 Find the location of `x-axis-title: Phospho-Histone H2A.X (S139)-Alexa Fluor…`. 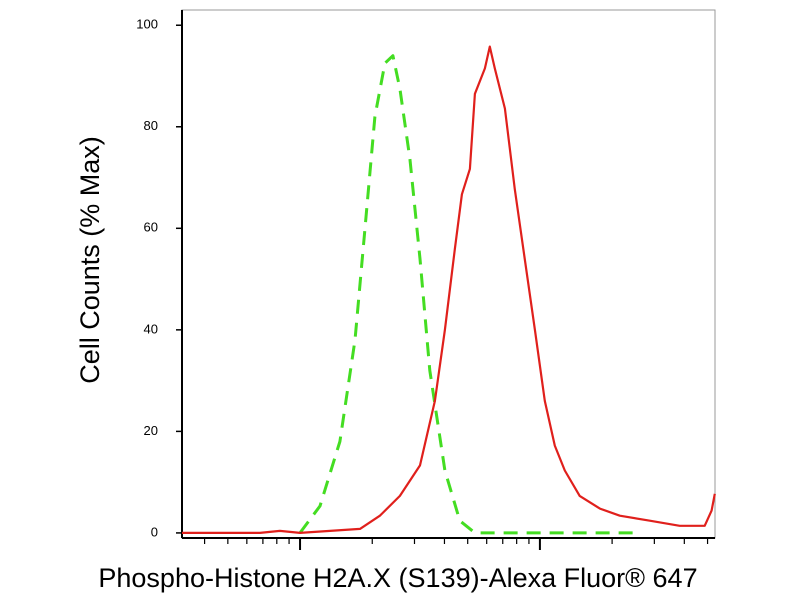

x-axis-title: Phospho-Histone H2A.X (S139)-Alexa Fluor… is located at coordinates (397, 578).